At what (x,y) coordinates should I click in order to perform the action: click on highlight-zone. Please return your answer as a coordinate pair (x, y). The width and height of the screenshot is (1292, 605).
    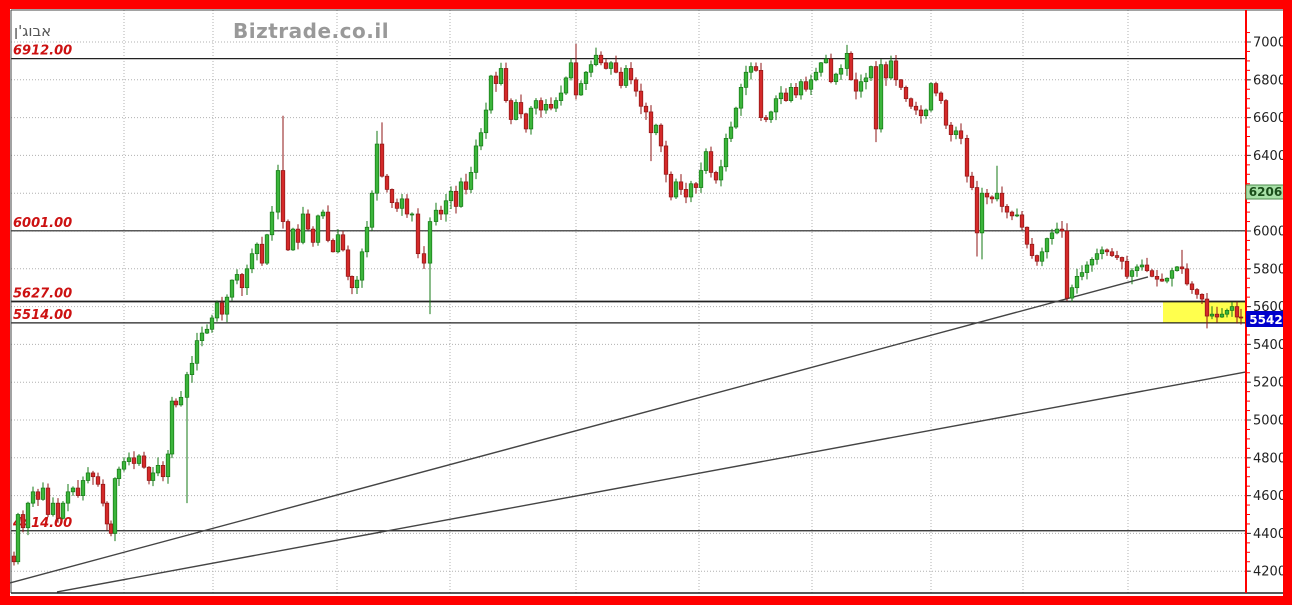
    Looking at the image, I should click on (1204, 312).